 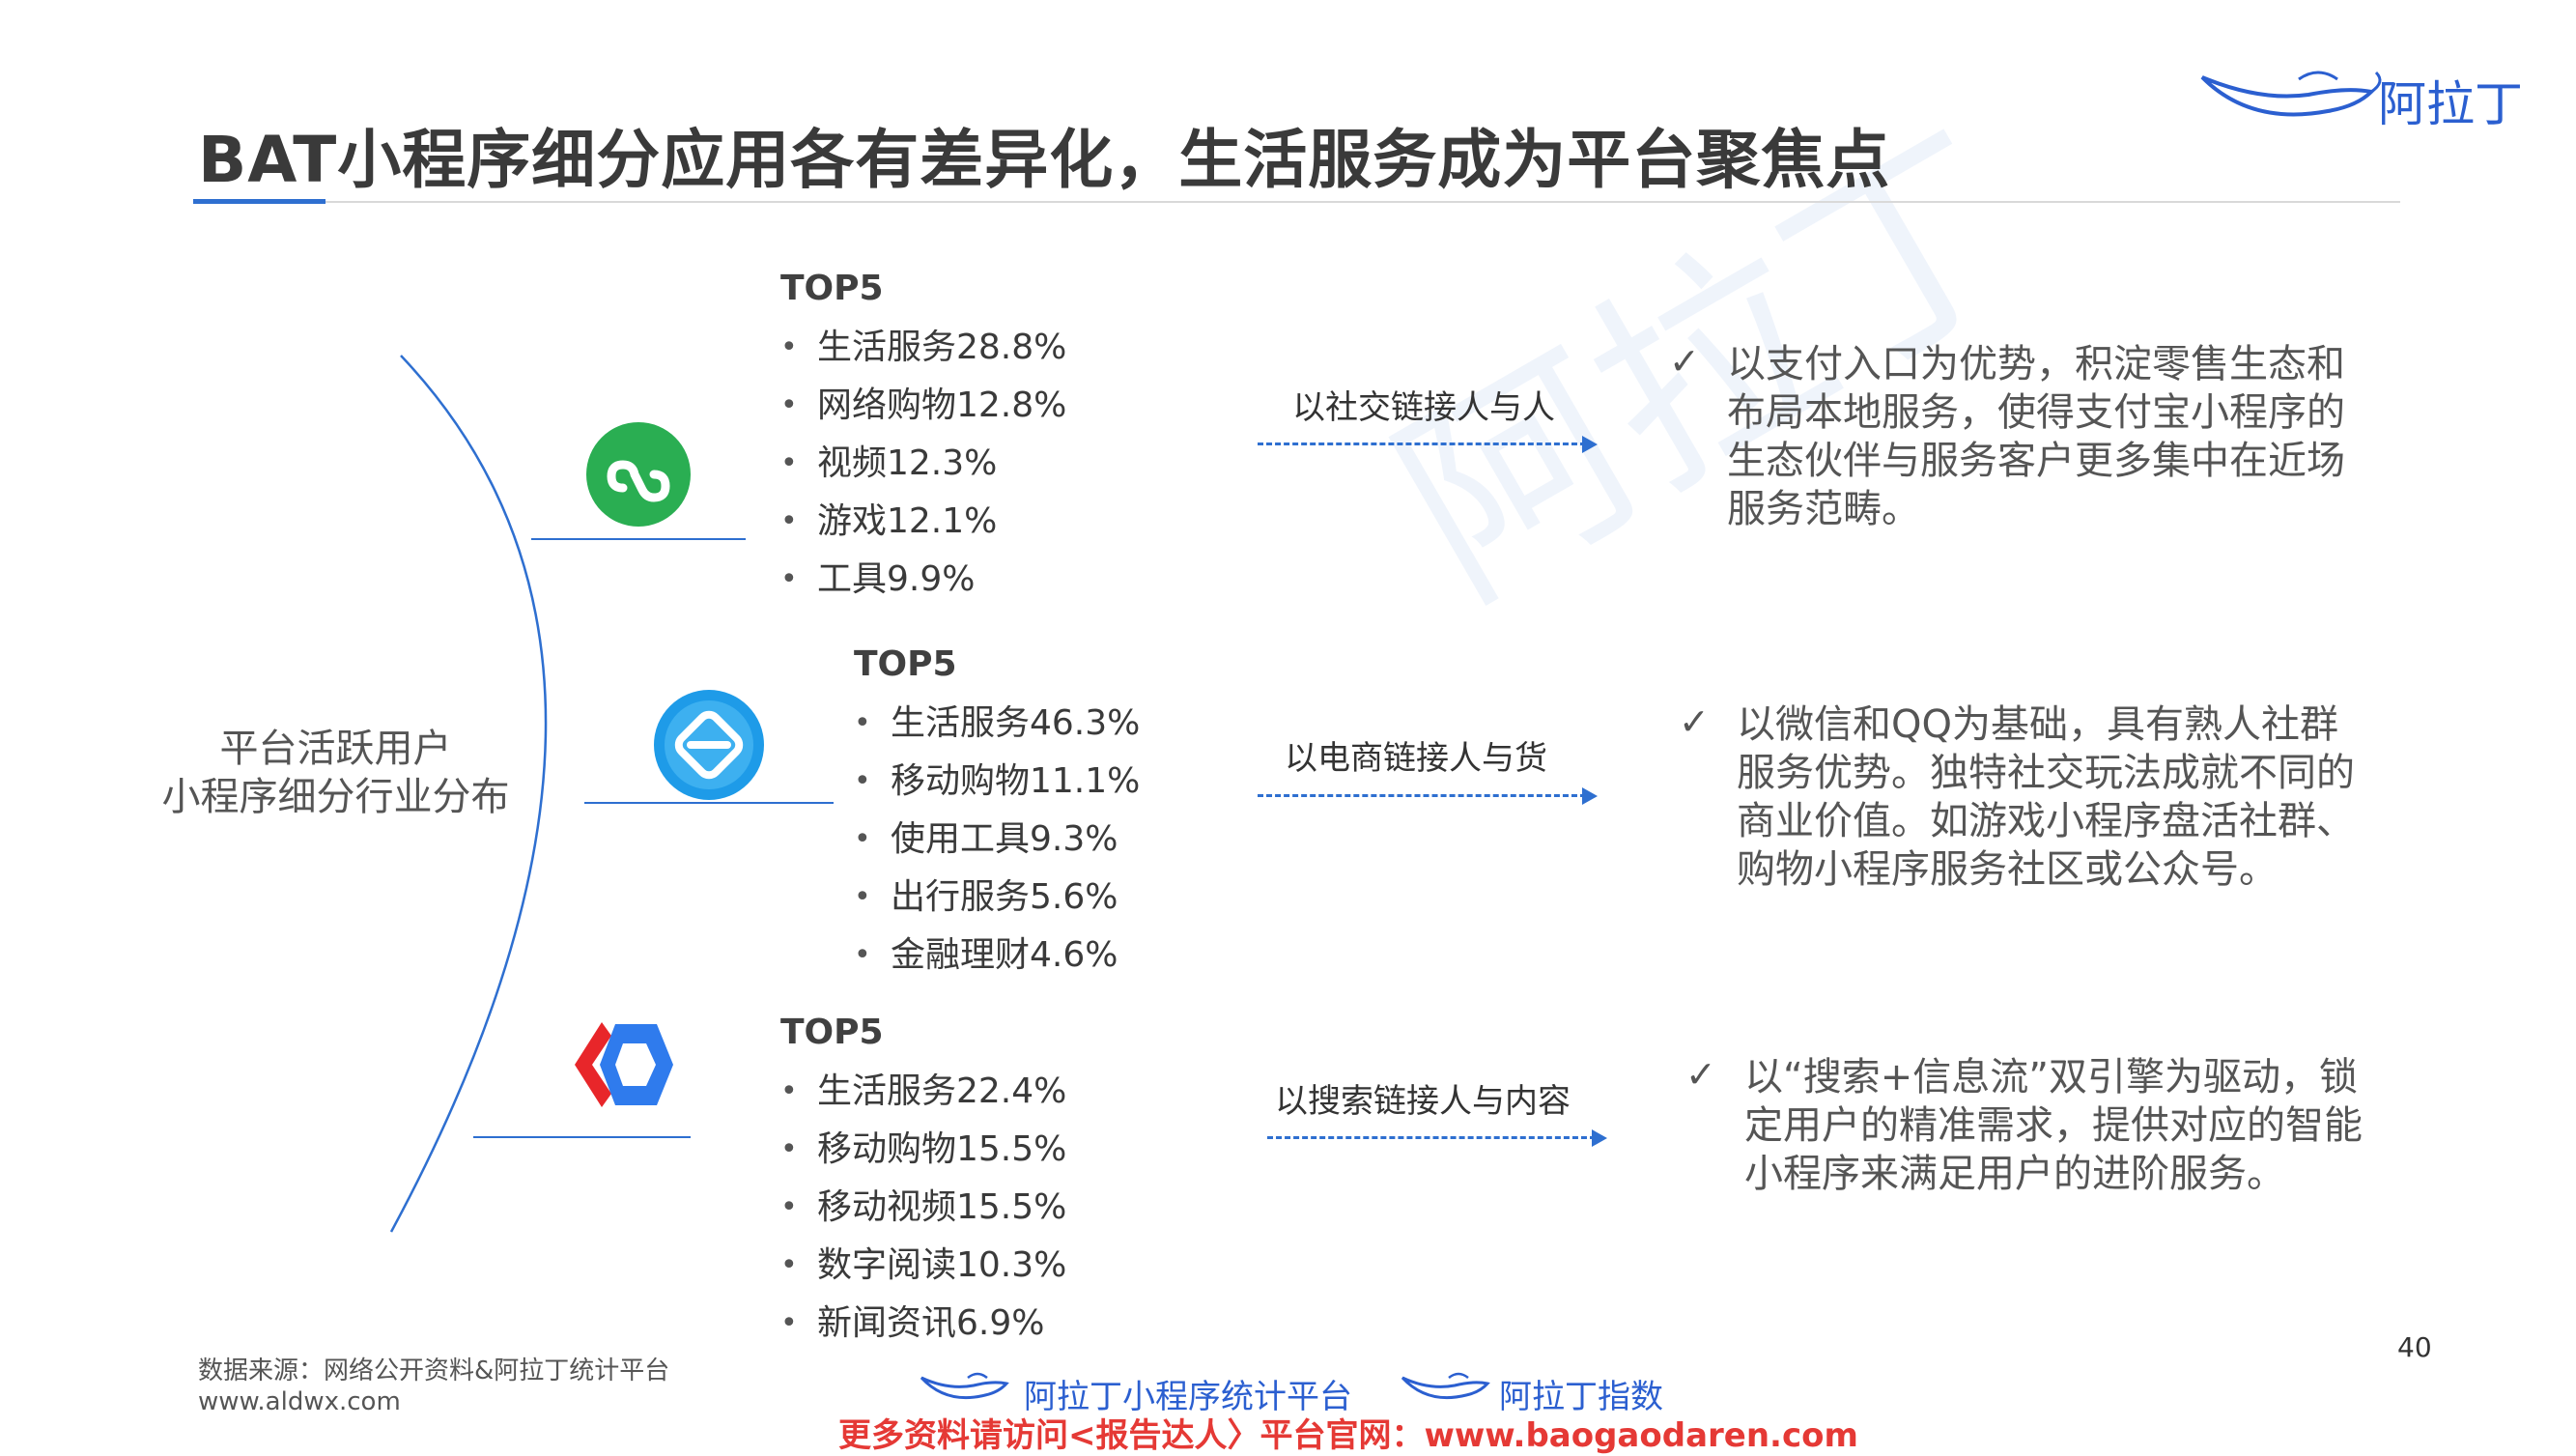 What do you see at coordinates (923, 348) in the screenshot?
I see `list-item: 生活服务28.8%` at bounding box center [923, 348].